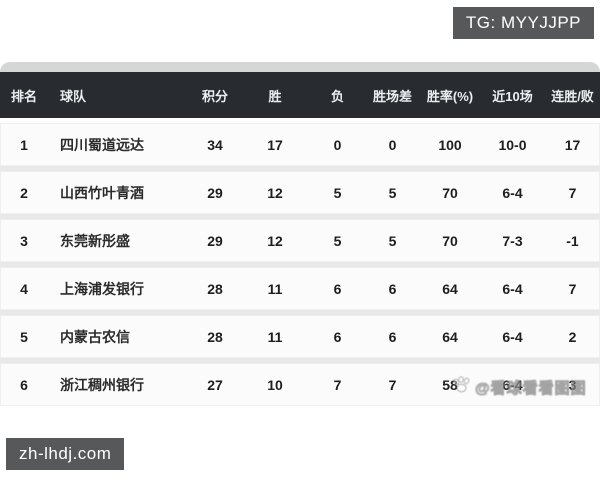 This screenshot has width=600, height=480. Describe the element at coordinates (23, 96) in the screenshot. I see `column-header-rank: 排名` at that location.